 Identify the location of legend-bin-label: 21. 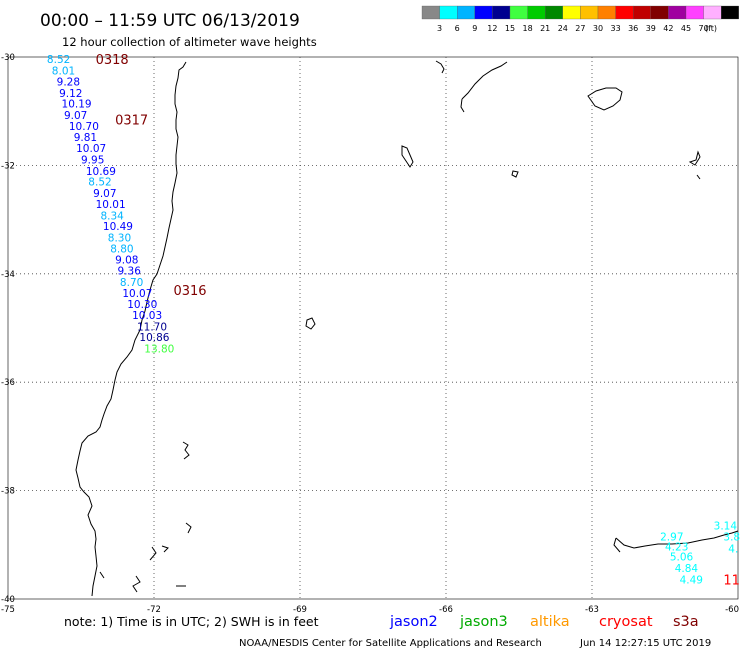
(545, 28).